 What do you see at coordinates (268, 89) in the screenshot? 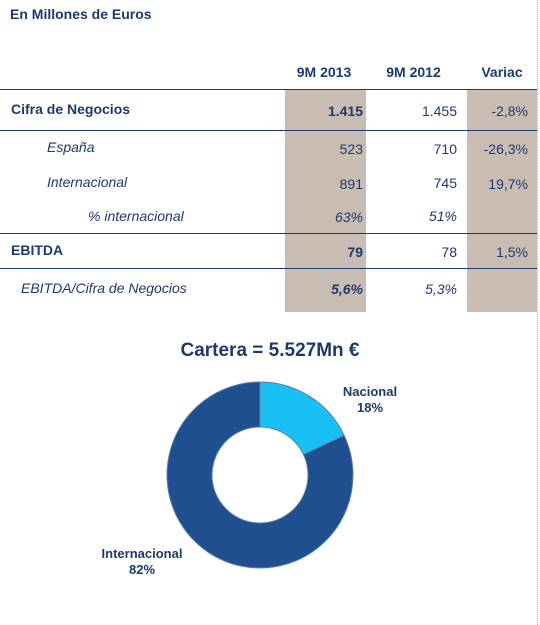
I see `header-rule` at bounding box center [268, 89].